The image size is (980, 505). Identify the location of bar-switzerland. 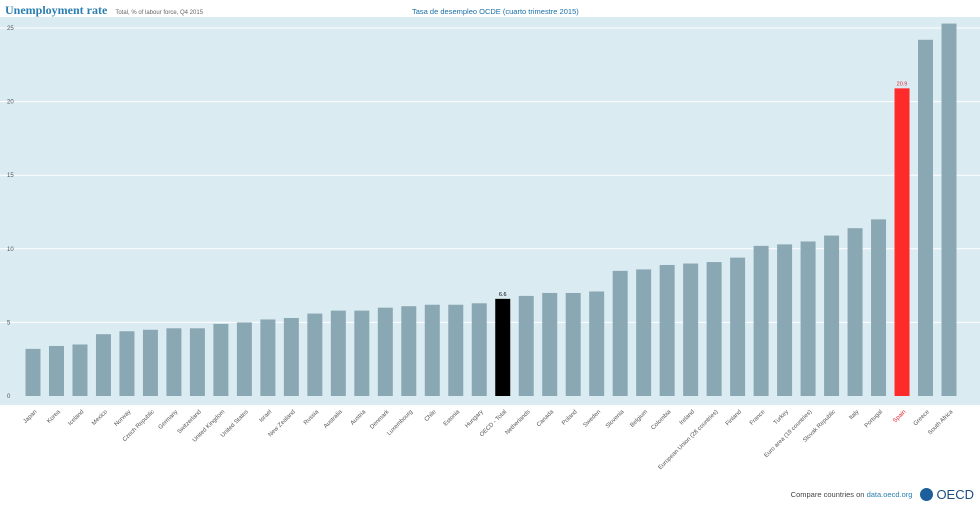
(197, 362).